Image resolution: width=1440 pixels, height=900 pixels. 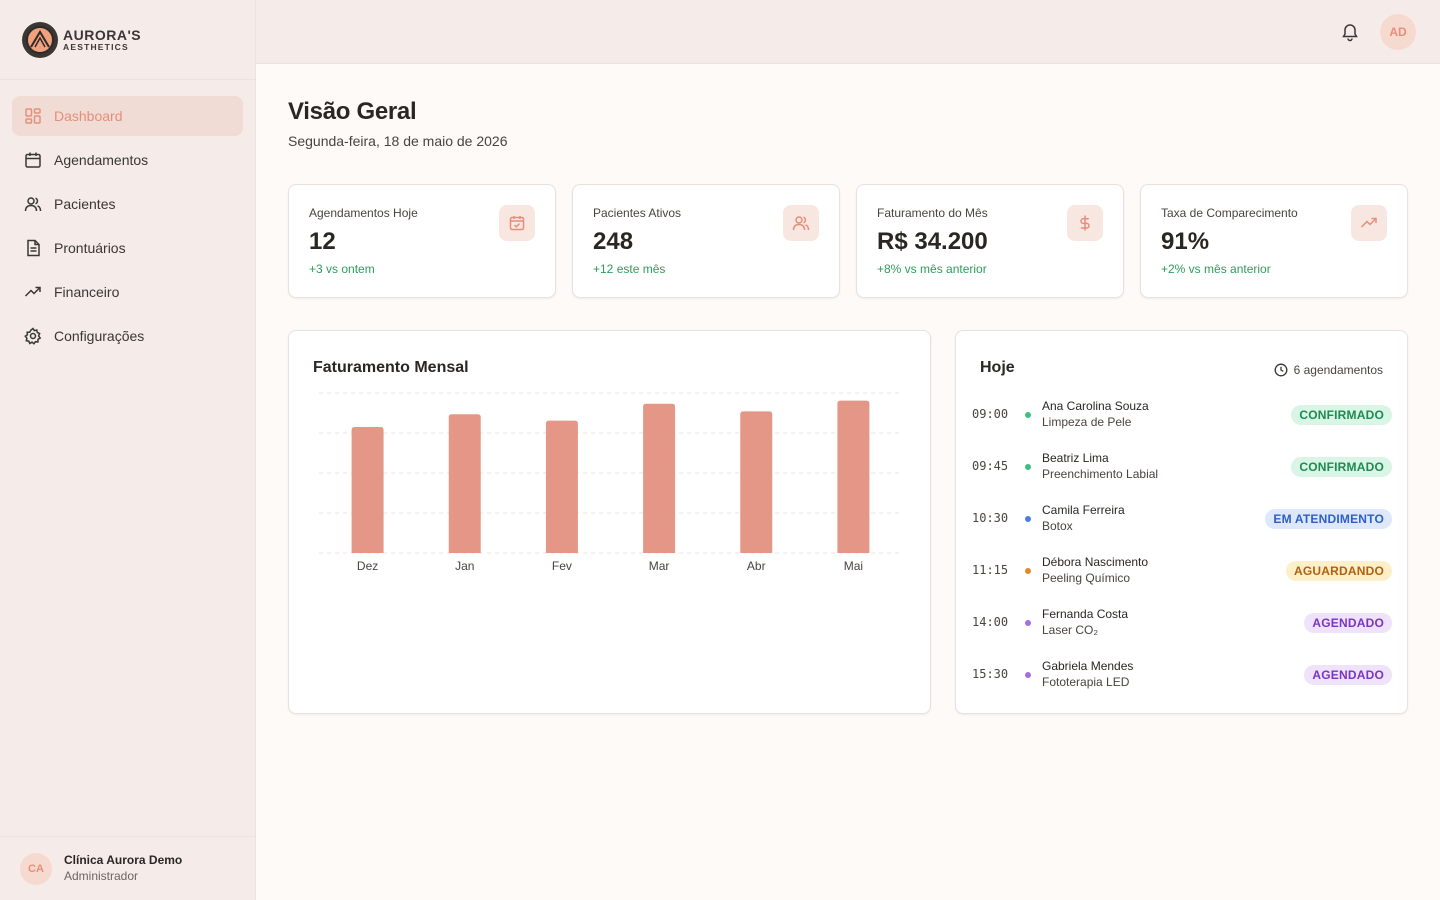 I want to click on sidebar-item-label: Configurações, so click(x=99, y=336).